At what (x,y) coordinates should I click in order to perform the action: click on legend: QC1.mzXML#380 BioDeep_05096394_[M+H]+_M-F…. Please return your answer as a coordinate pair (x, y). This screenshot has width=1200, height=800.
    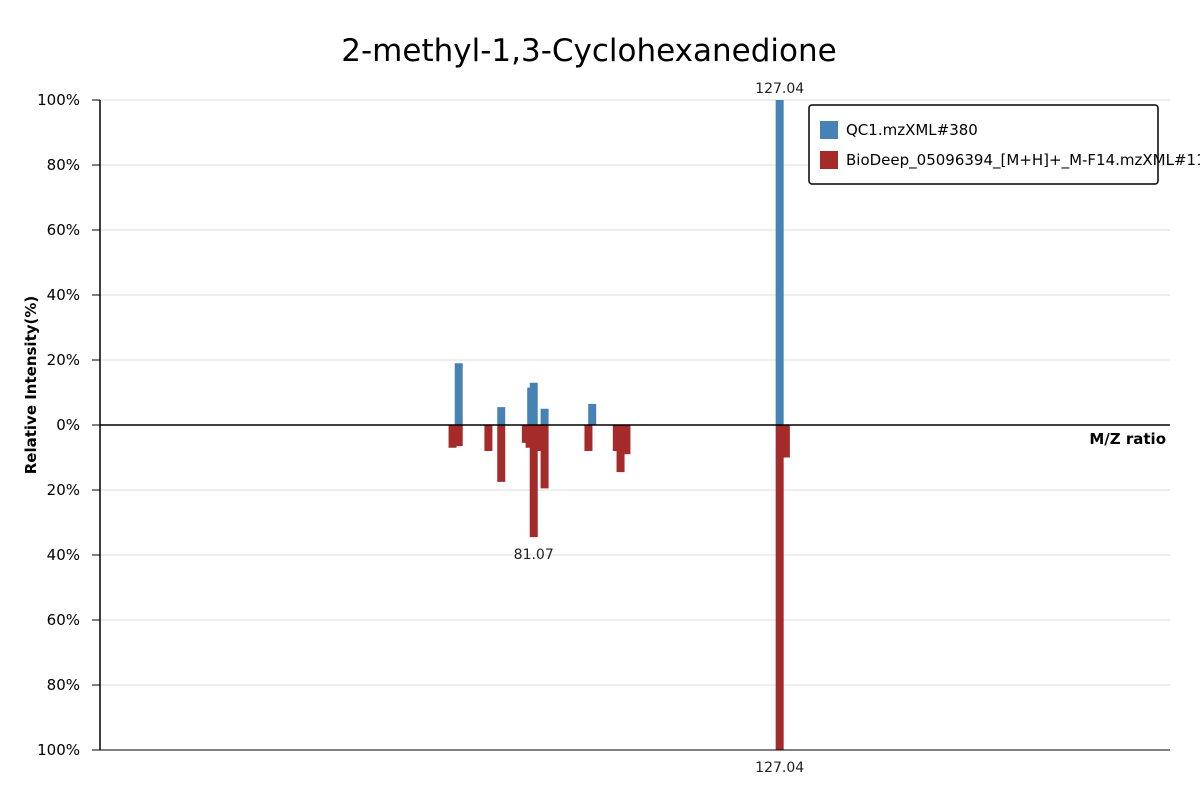
    Looking at the image, I should click on (1004, 144).